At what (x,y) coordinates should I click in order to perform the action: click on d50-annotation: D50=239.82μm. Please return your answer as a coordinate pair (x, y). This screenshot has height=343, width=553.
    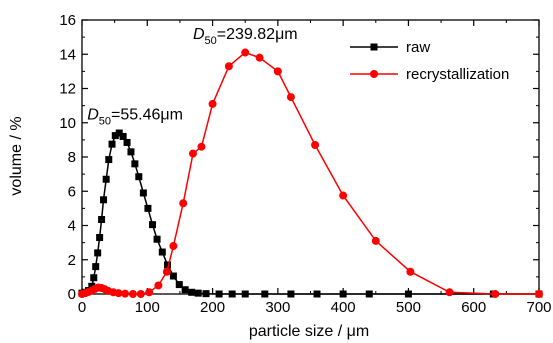
    Looking at the image, I should click on (245, 36).